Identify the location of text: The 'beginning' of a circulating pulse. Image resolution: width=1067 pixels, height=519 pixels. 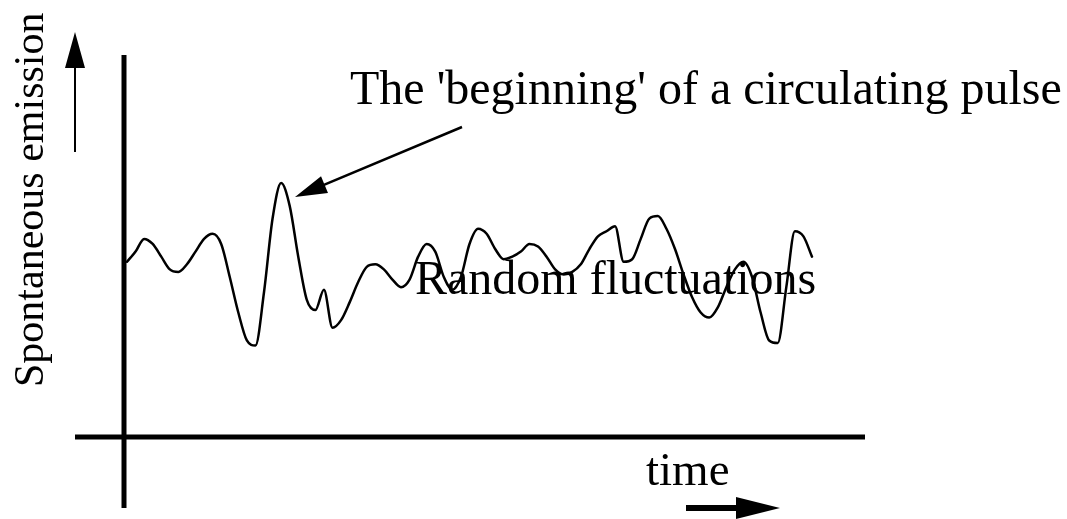
(706, 87).